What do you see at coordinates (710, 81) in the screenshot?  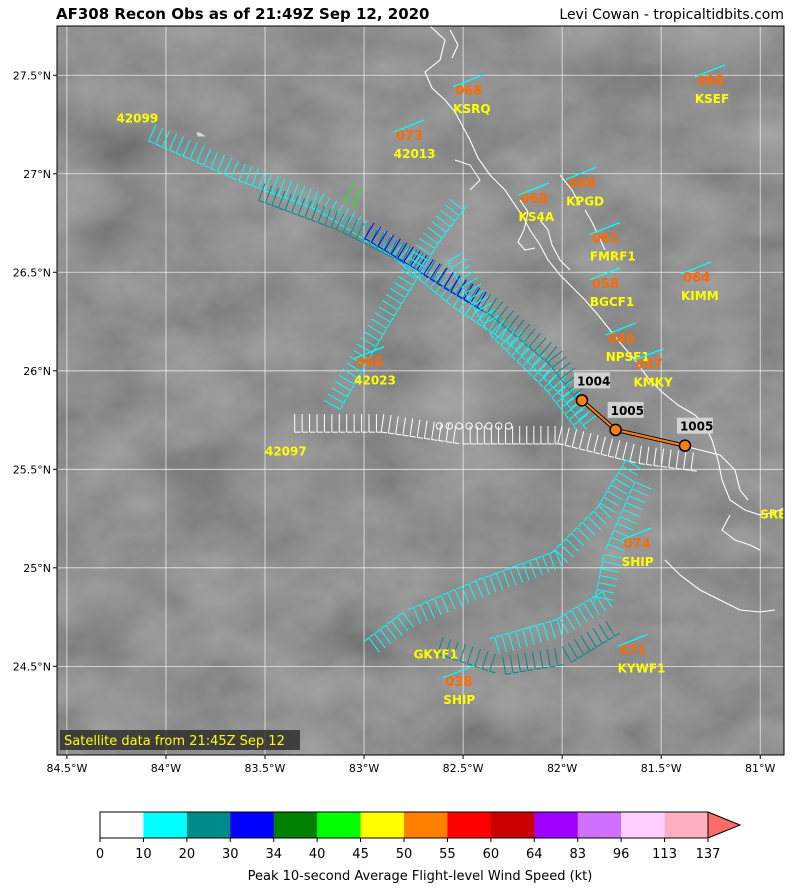 I see `station-wind-value: 088` at bounding box center [710, 81].